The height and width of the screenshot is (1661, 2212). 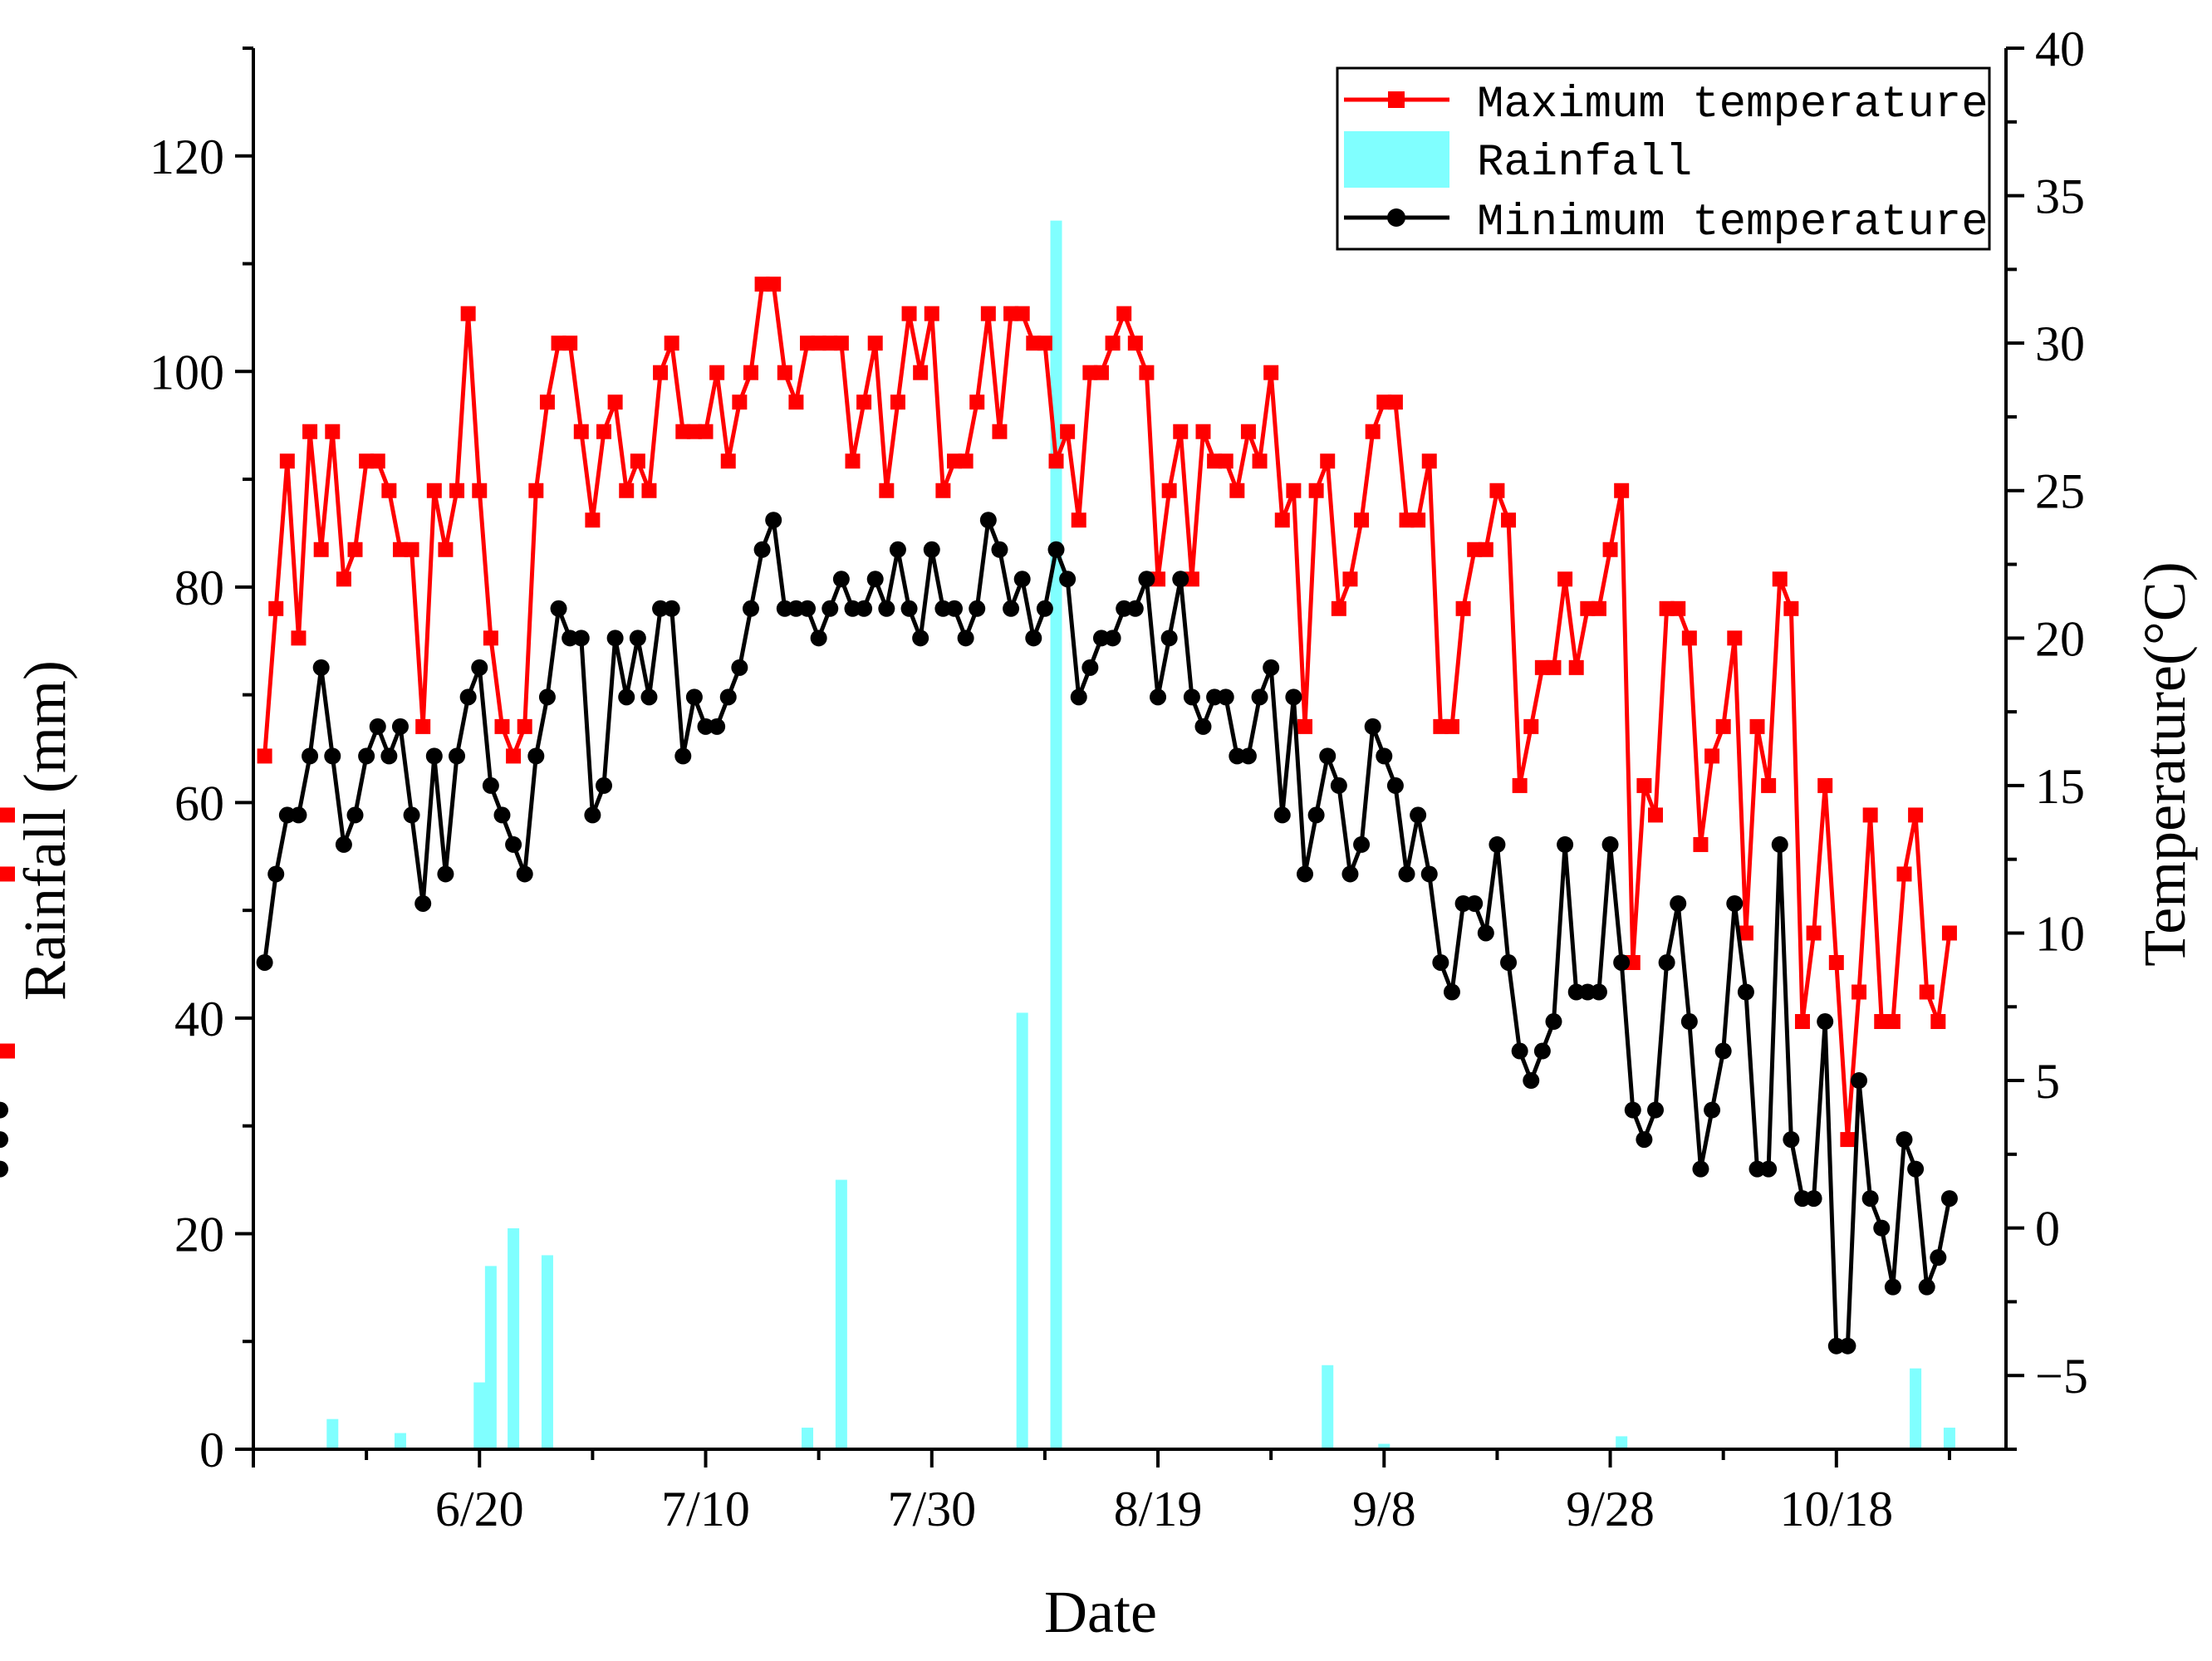 I want to click on y-tick-label-left: 100, so click(x=187, y=372).